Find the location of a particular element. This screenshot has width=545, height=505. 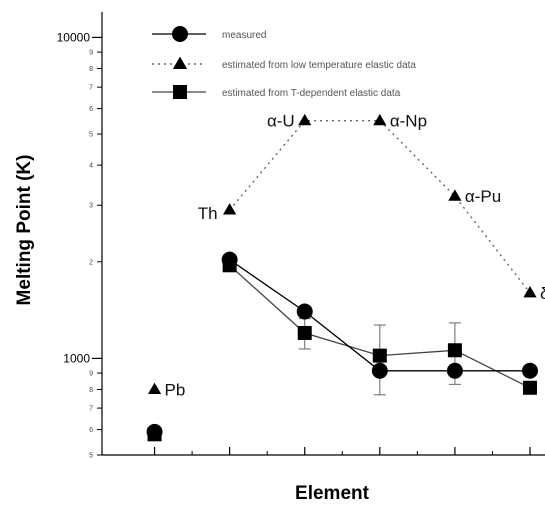

y-tick-label: 1000 is located at coordinates (76, 358).